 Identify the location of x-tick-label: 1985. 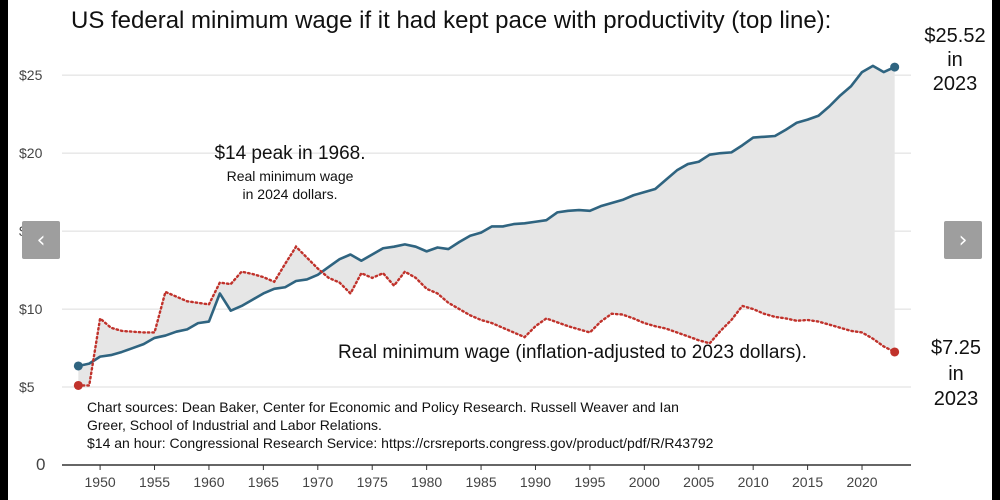
(480, 482).